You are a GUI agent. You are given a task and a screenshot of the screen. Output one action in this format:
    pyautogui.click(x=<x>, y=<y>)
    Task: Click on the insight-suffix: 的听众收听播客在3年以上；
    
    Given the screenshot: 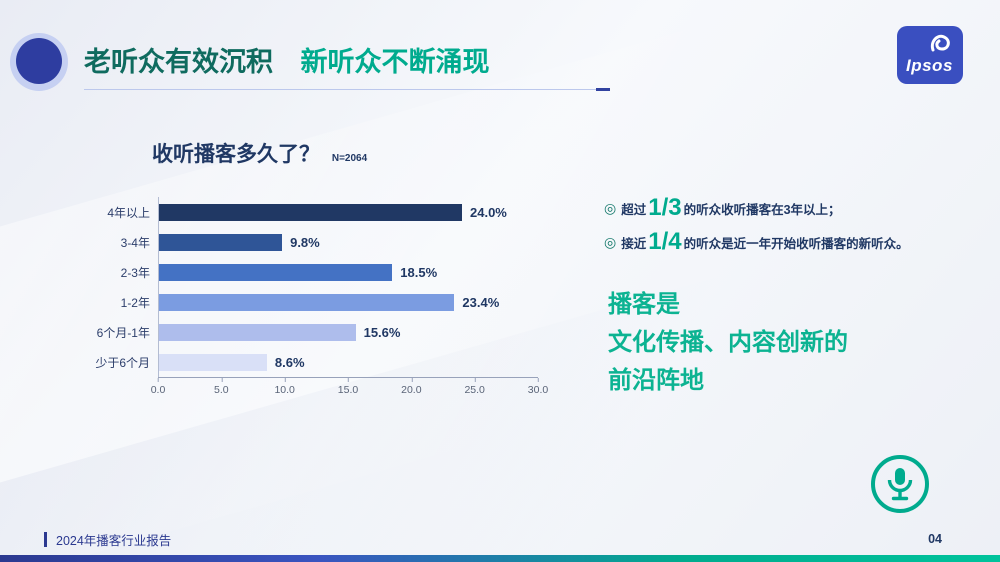 What is the action you would take?
    pyautogui.click(x=762, y=209)
    